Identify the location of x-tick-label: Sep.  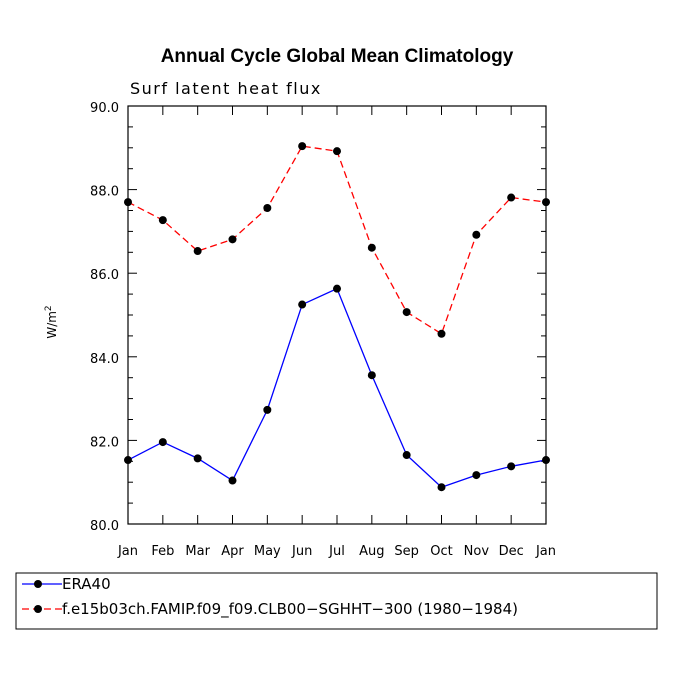
(406, 551).